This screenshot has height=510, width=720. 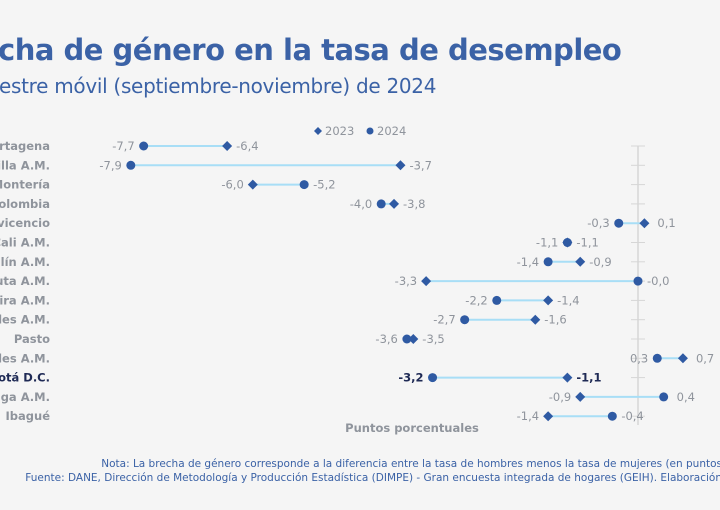 What do you see at coordinates (25, 185) in the screenshot?
I see `category-label: Montería` at bounding box center [25, 185].